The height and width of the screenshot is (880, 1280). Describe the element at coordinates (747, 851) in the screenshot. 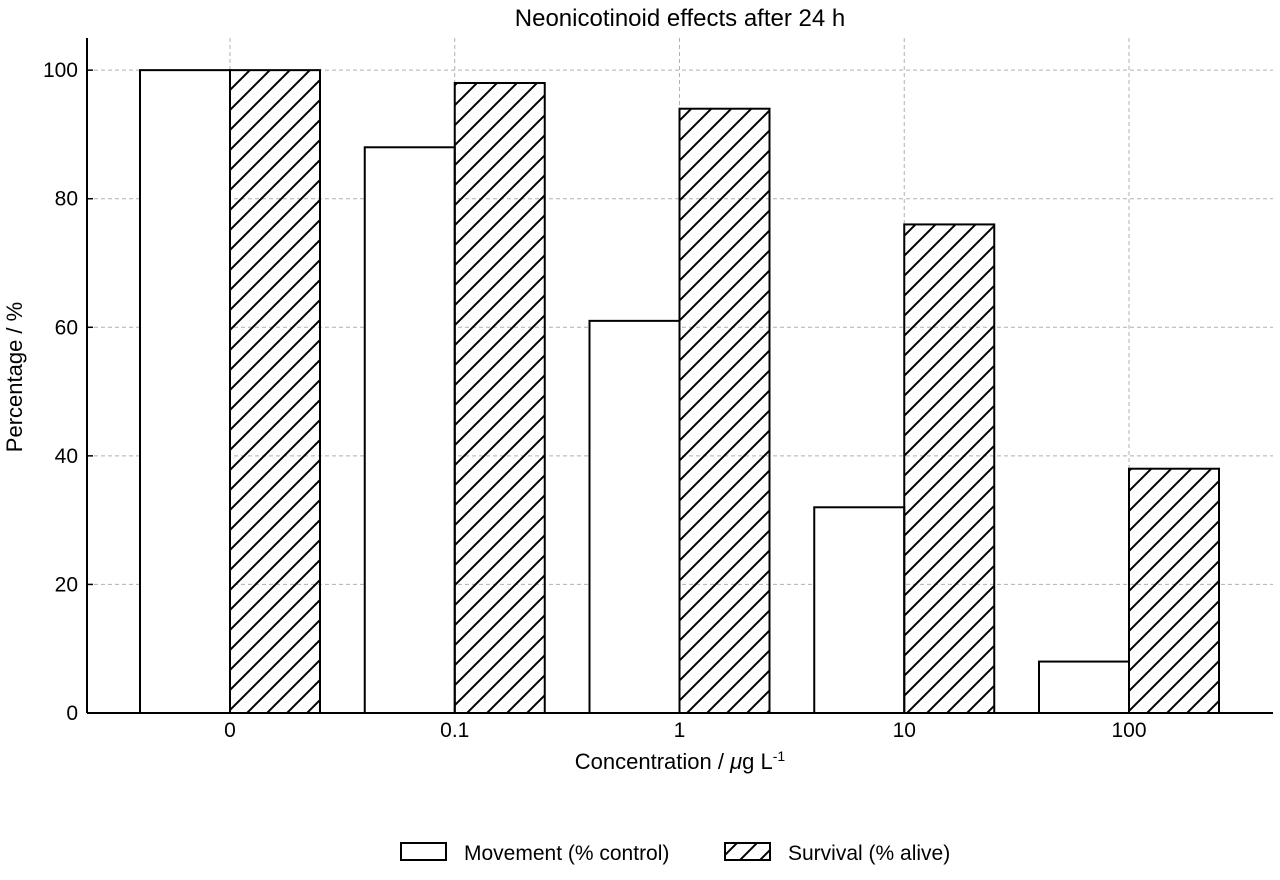

I see `legend-swatch-survival` at that location.